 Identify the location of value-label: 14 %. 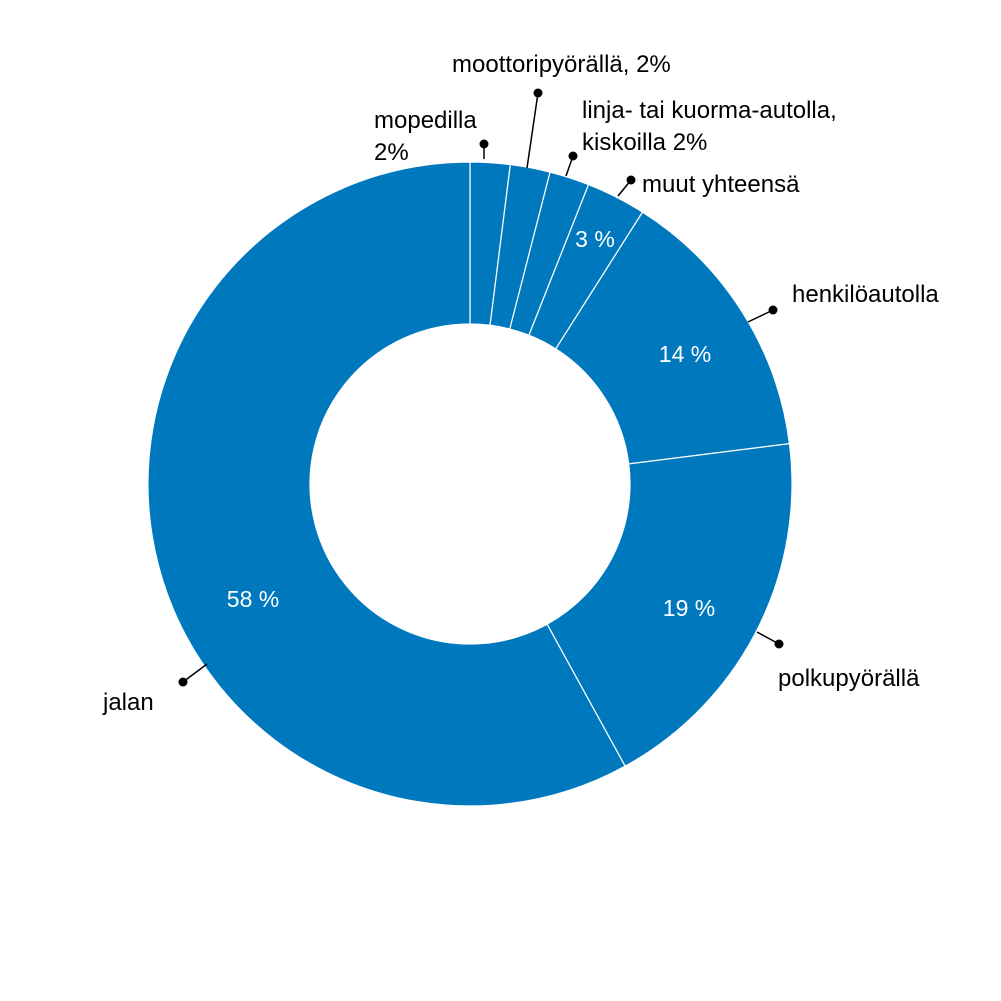
(685, 354).